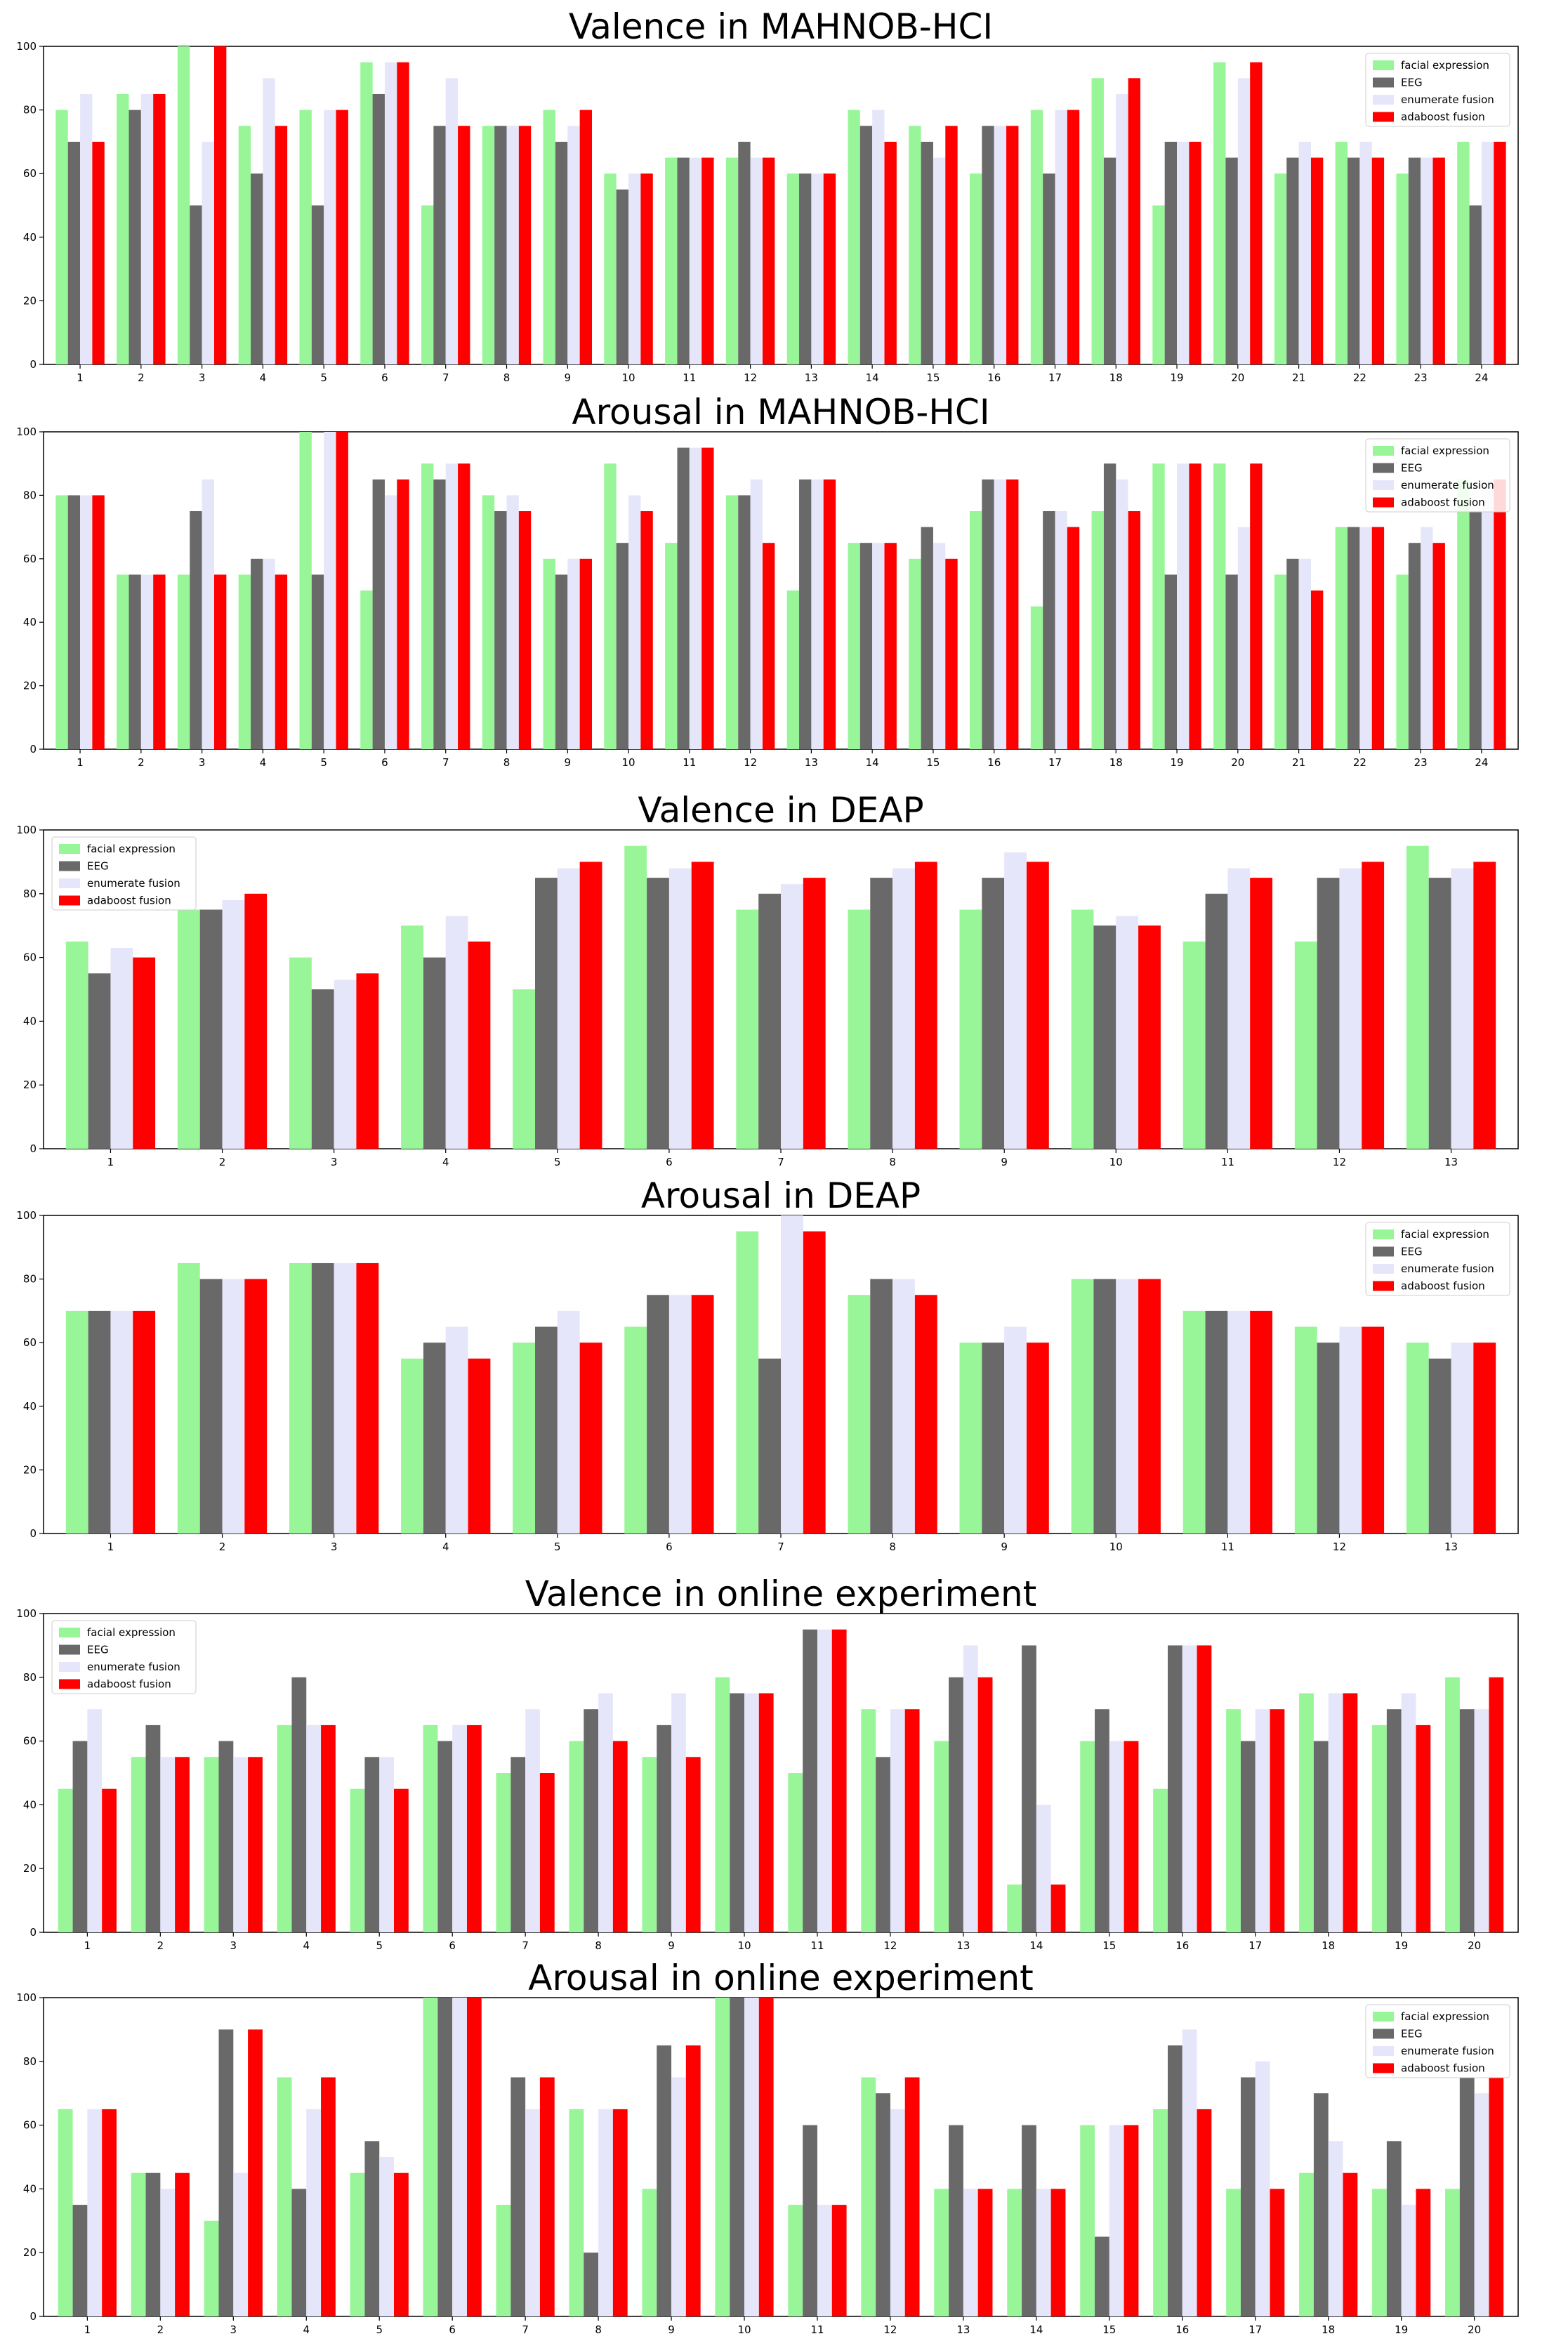 This screenshot has width=1568, height=2348. What do you see at coordinates (30, 2188) in the screenshot?
I see `y-tick-label: 40` at bounding box center [30, 2188].